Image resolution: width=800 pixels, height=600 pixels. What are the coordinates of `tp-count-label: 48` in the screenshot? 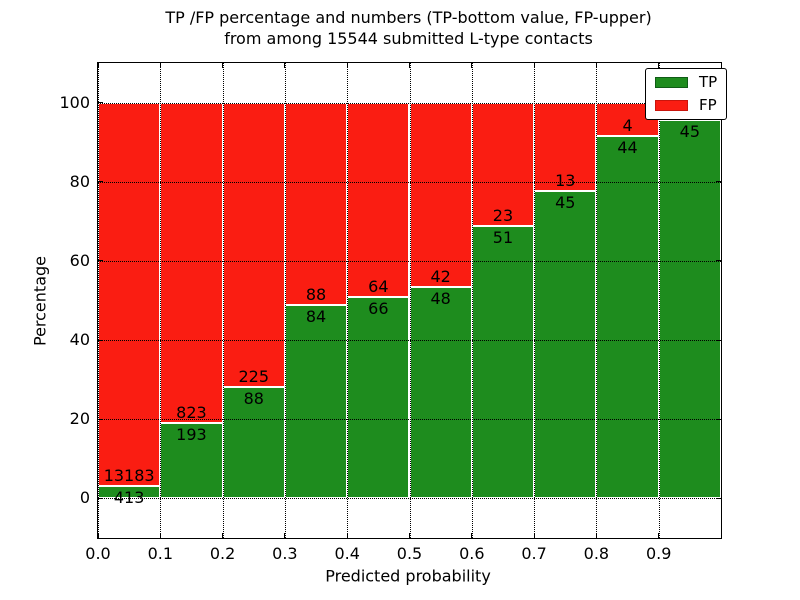 It's located at (440, 299).